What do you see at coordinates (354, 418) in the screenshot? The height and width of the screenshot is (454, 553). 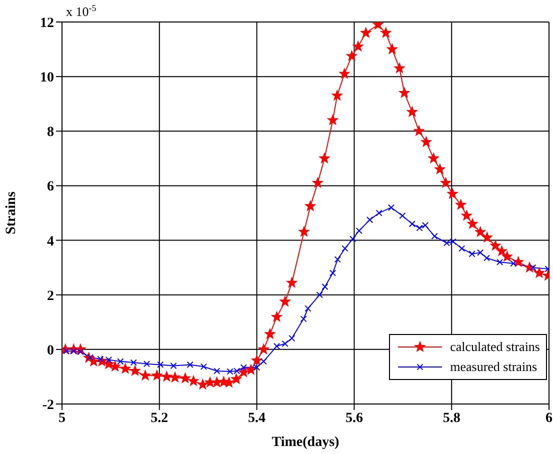 I see `x-tick-label: 5.6` at bounding box center [354, 418].